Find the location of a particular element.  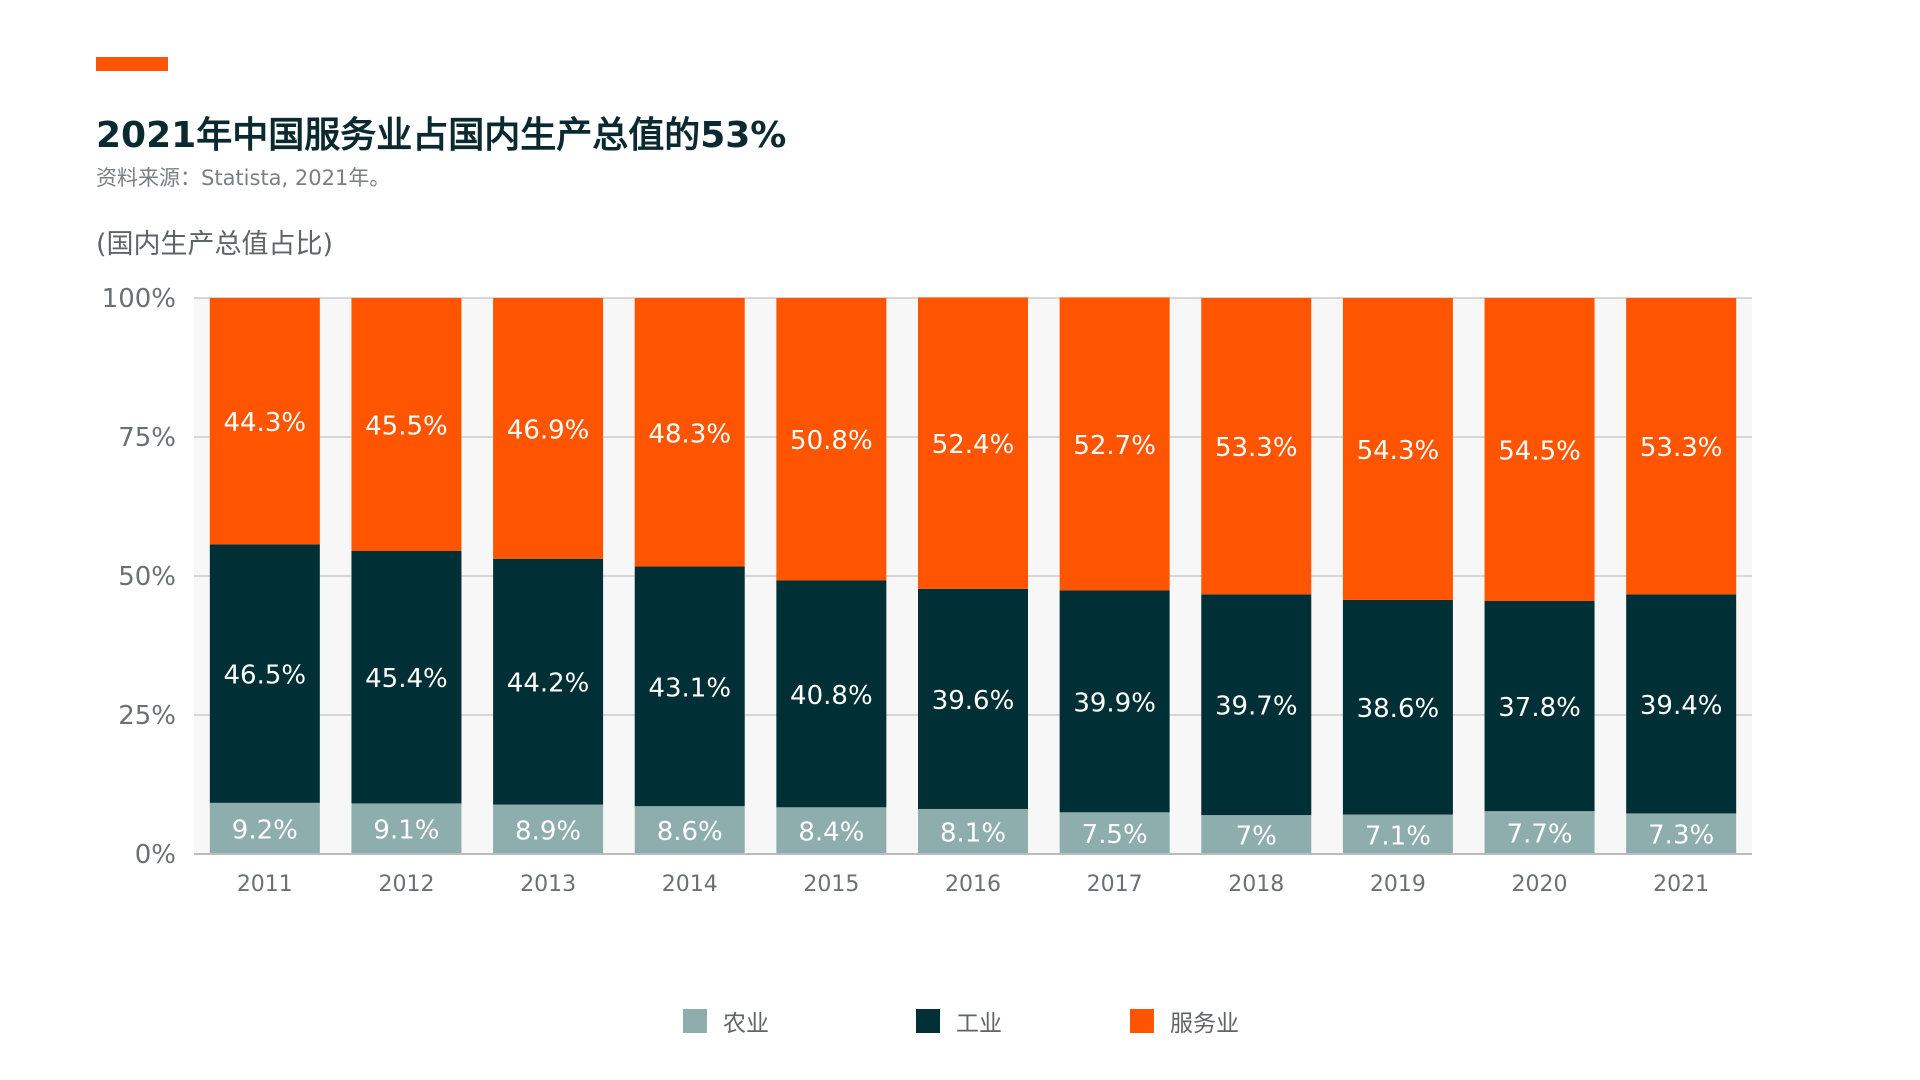

data-label-services-2021: 53.3% is located at coordinates (1681, 448).